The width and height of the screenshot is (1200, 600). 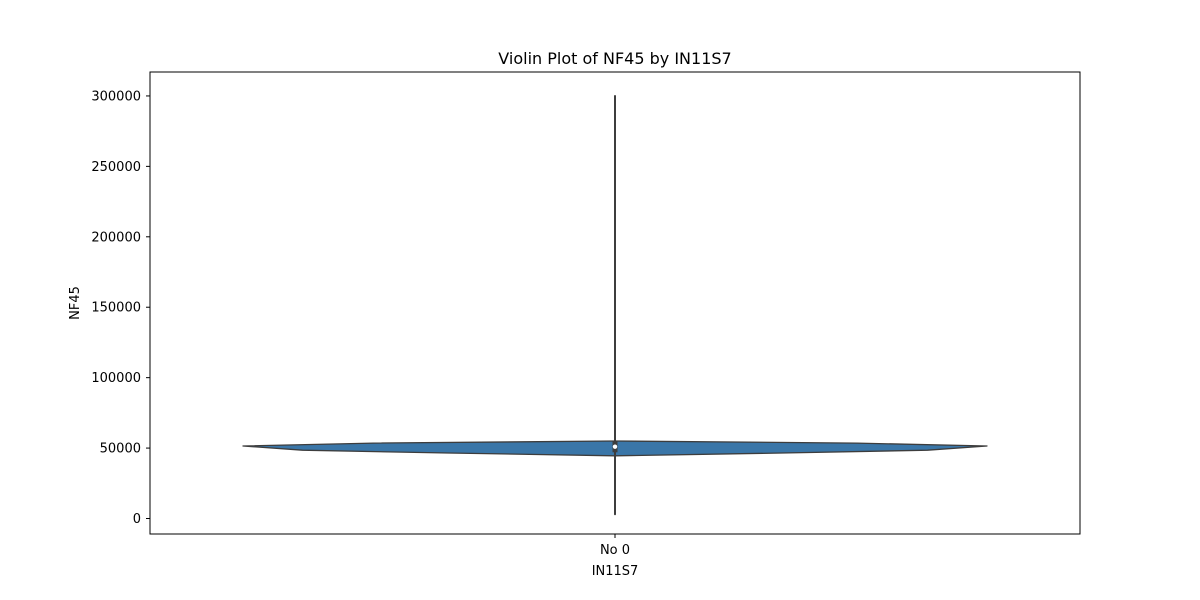 What do you see at coordinates (615, 550) in the screenshot?
I see `x-tick-label: No 0` at bounding box center [615, 550].